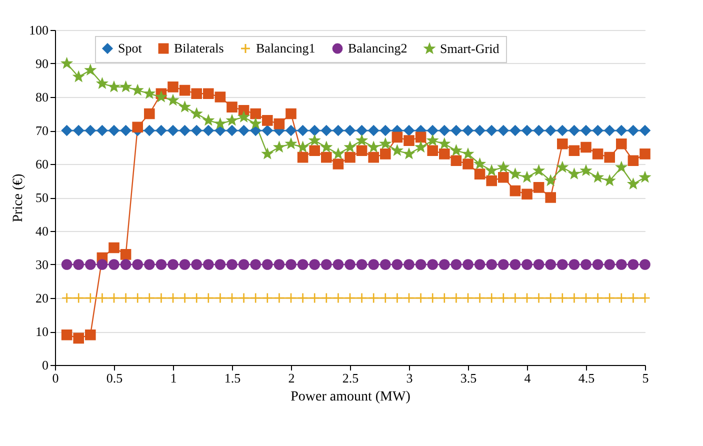 This screenshot has width=703, height=446. Describe the element at coordinates (42, 63) in the screenshot. I see `y-tick-label: 90` at that location.